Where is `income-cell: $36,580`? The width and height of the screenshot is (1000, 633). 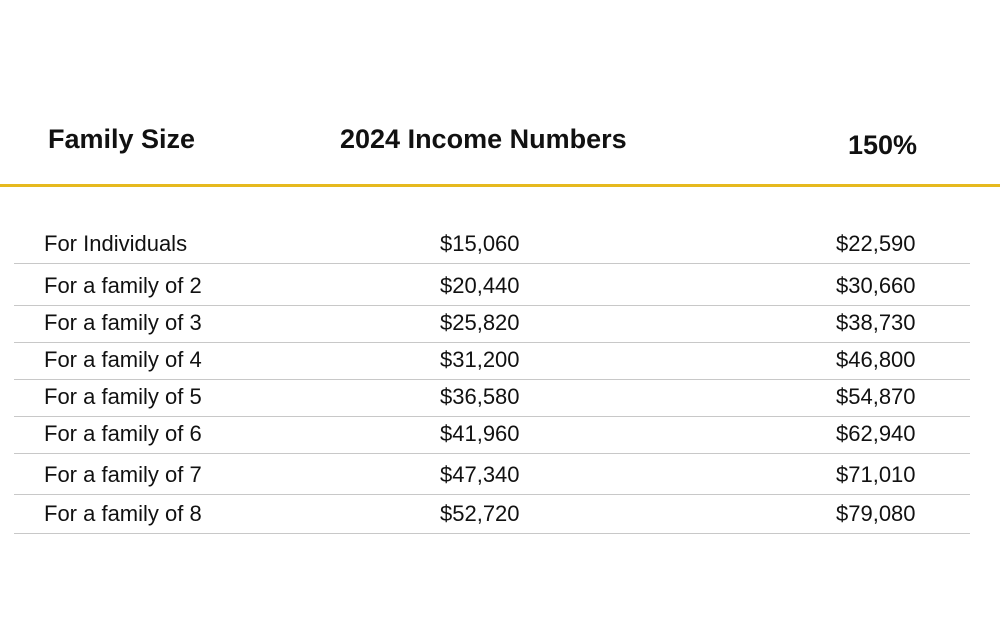 income-cell: $36,580 is located at coordinates (480, 396).